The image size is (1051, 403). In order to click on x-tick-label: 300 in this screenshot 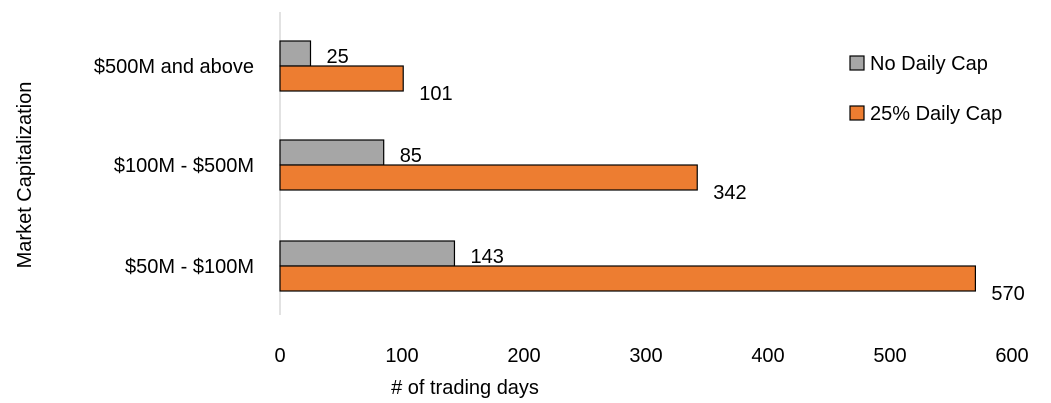, I will do `click(645, 356)`.